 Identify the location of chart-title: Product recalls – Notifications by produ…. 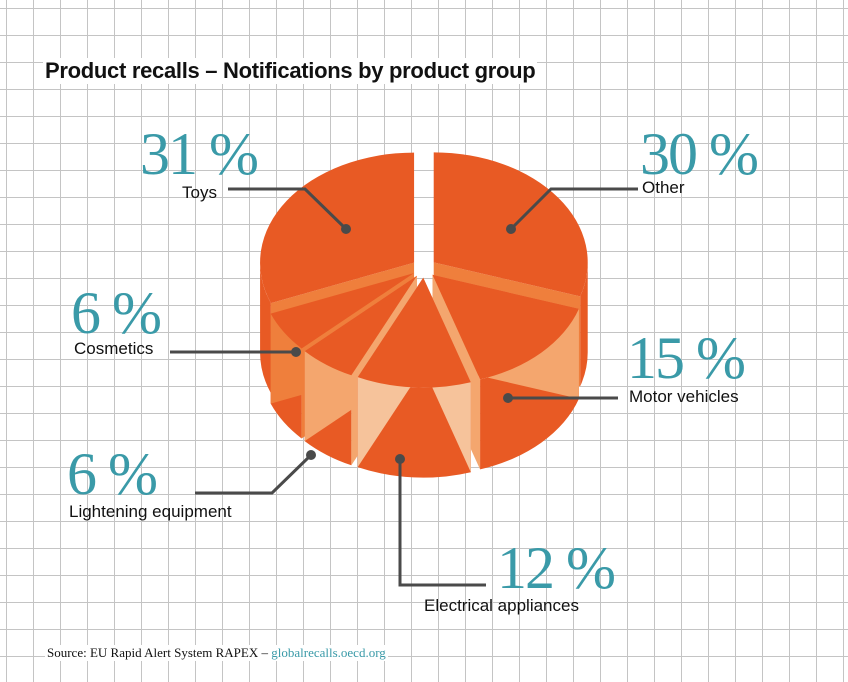
(290, 71).